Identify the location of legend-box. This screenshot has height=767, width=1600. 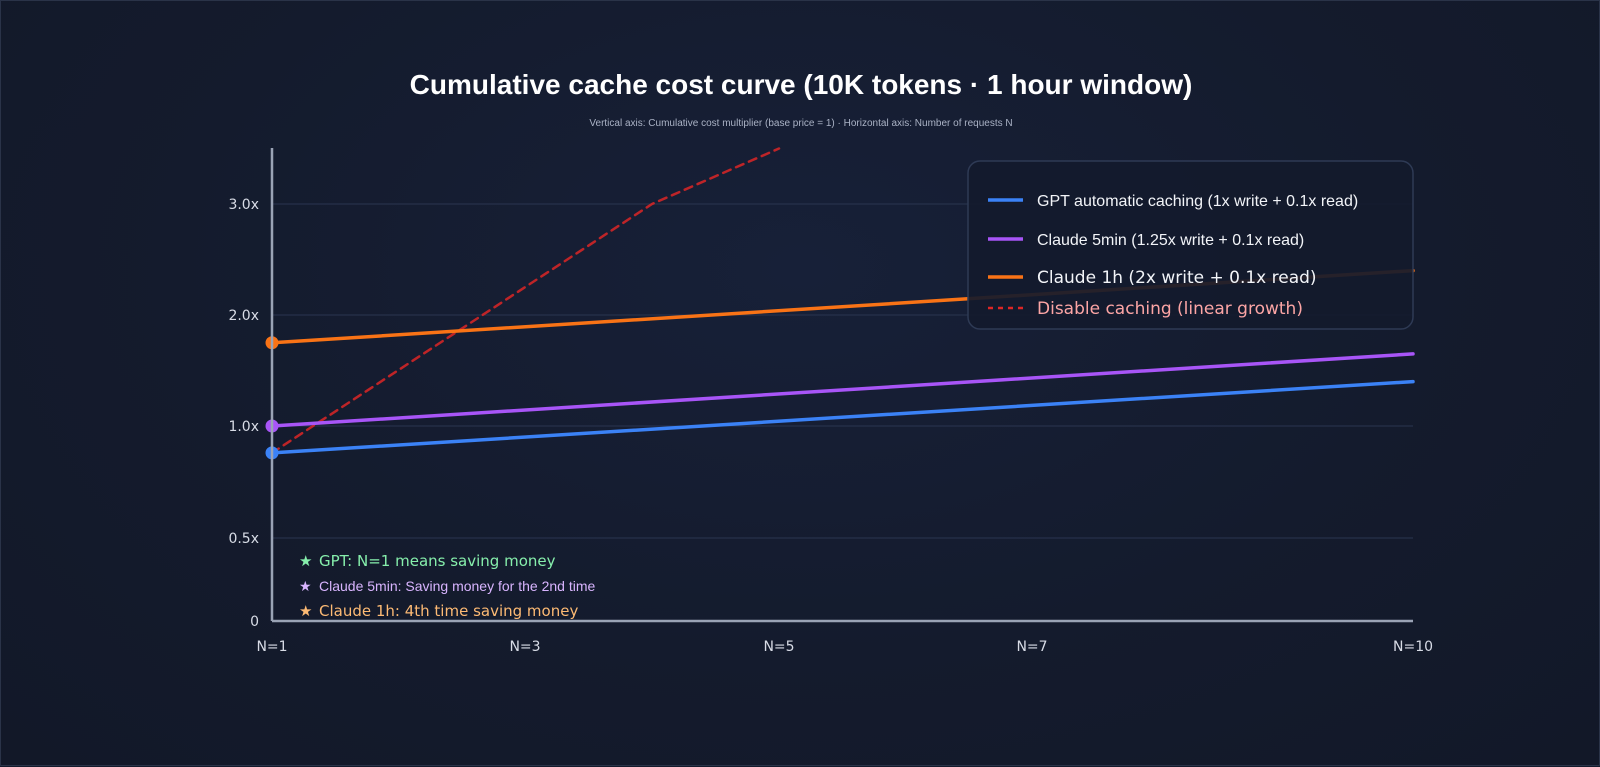
(1190, 245).